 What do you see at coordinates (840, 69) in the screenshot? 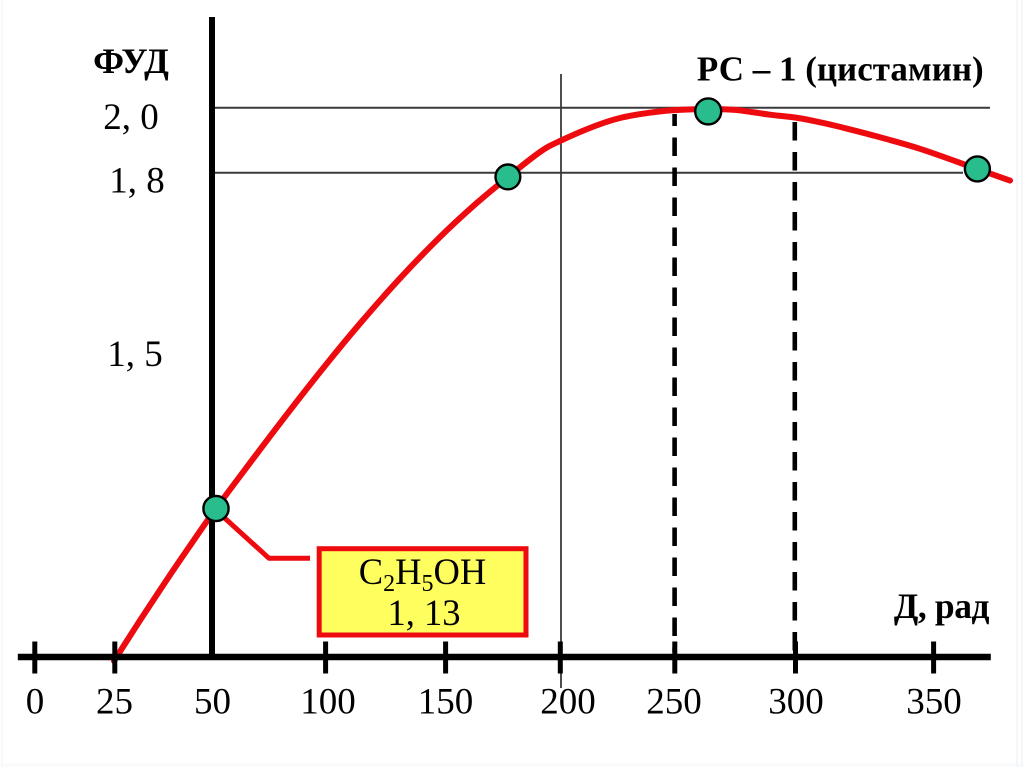
I see `svg-text: РС – 1 (цистамин)` at bounding box center [840, 69].